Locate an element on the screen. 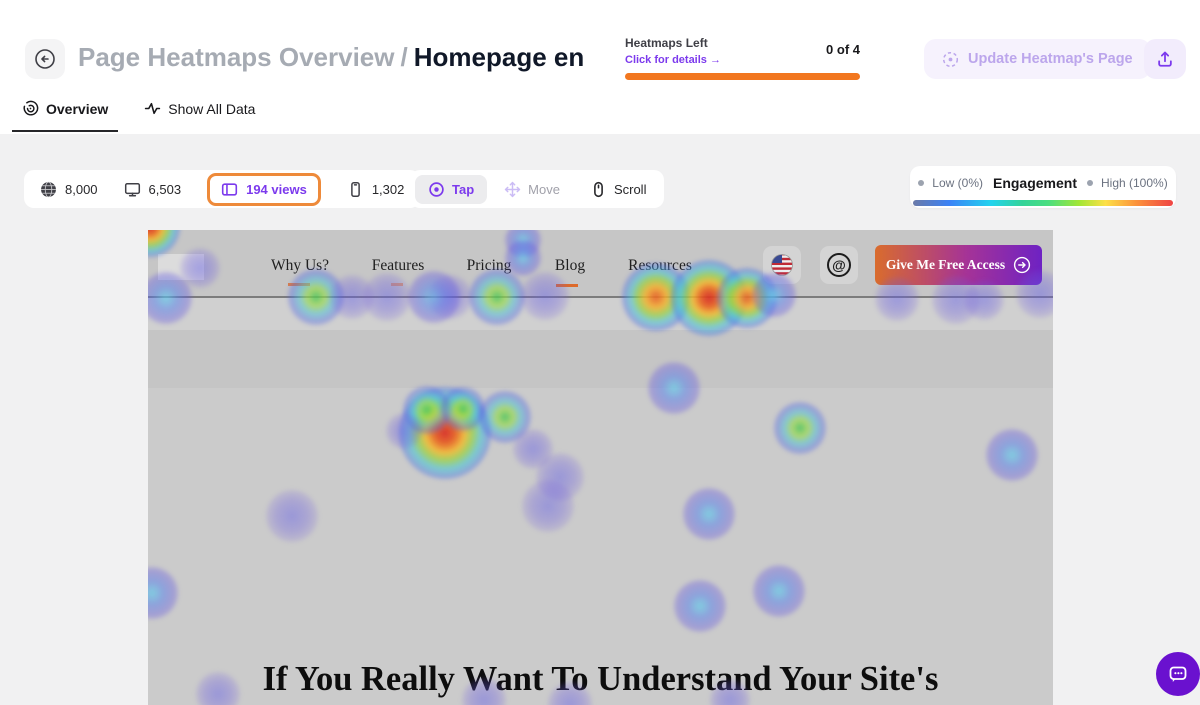  legend-low-label: Low (0%) is located at coordinates (957, 183).